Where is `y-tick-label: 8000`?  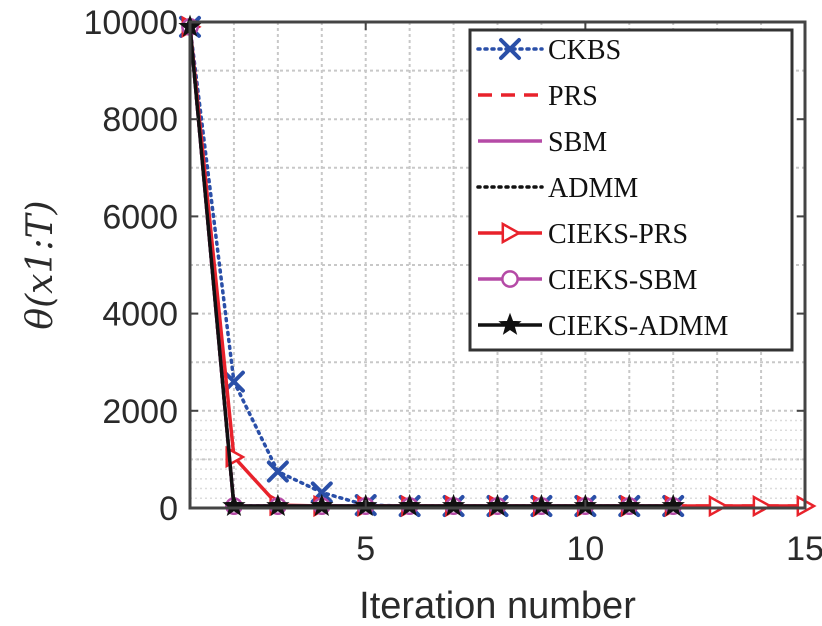
y-tick-label: 8000 is located at coordinates (140, 120).